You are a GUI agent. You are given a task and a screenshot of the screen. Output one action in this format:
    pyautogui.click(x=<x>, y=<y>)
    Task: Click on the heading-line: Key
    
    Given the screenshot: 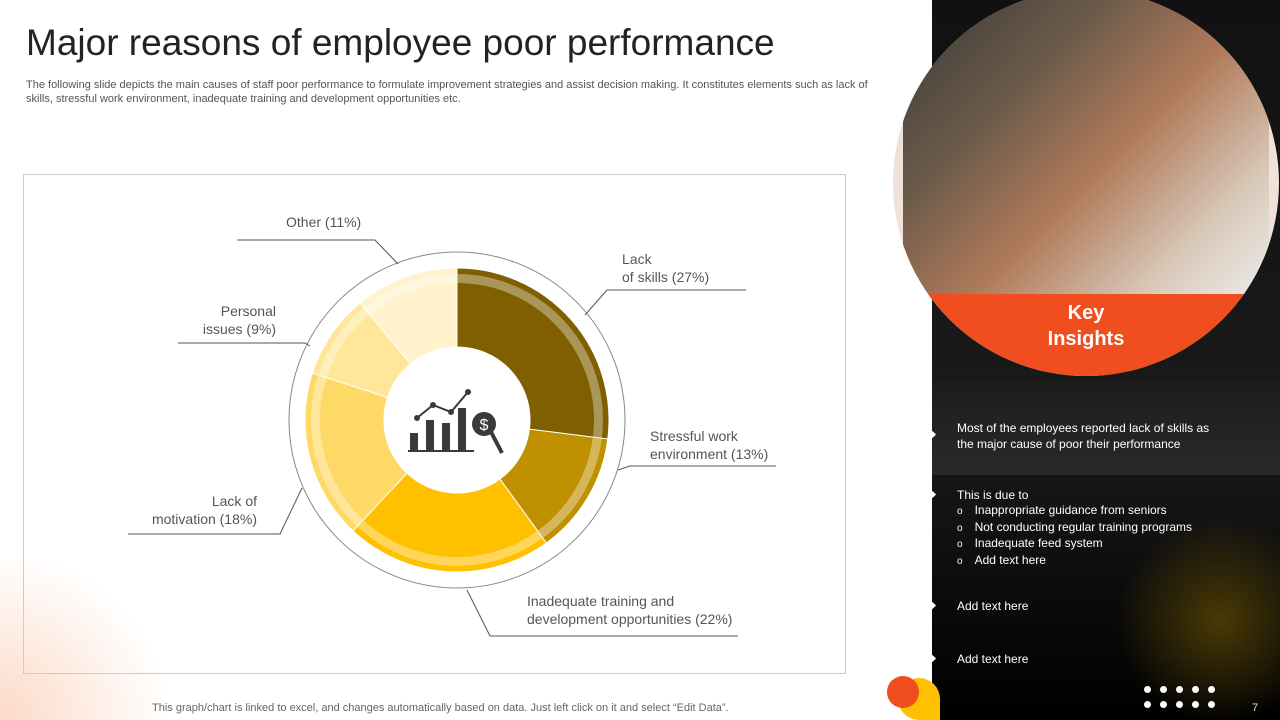 What is the action you would take?
    pyautogui.click(x=1086, y=313)
    